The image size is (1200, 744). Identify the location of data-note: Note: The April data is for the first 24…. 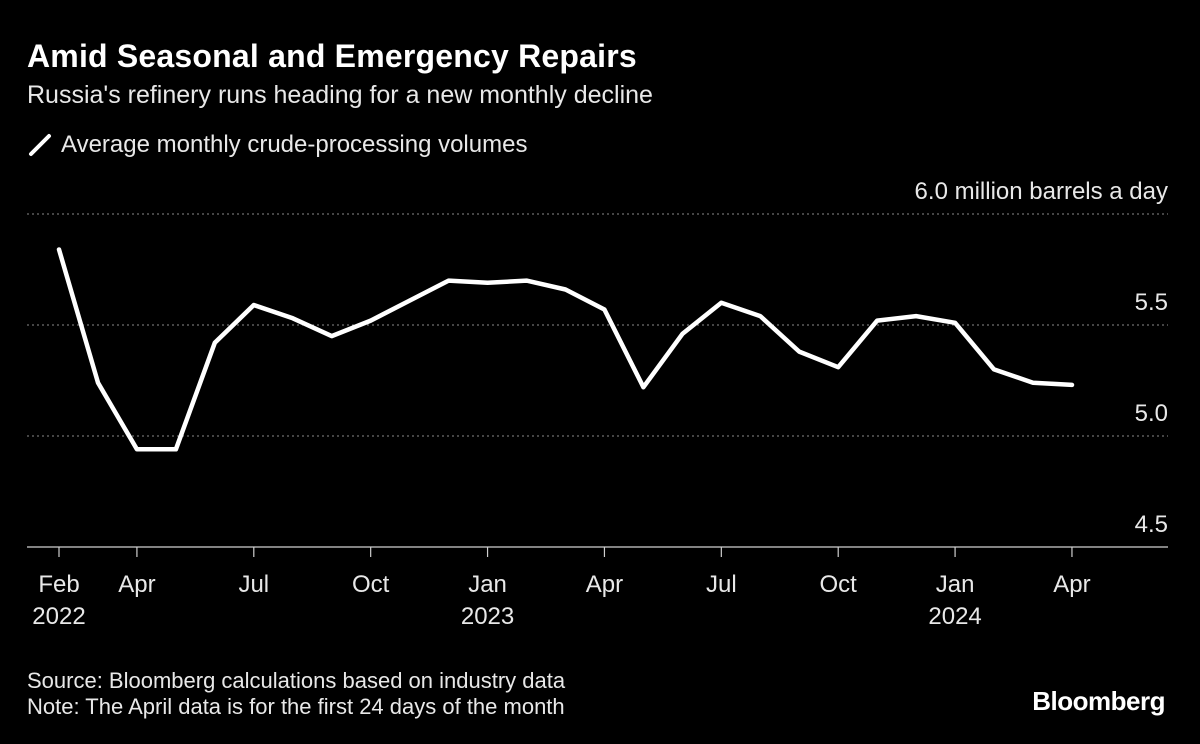
(296, 706).